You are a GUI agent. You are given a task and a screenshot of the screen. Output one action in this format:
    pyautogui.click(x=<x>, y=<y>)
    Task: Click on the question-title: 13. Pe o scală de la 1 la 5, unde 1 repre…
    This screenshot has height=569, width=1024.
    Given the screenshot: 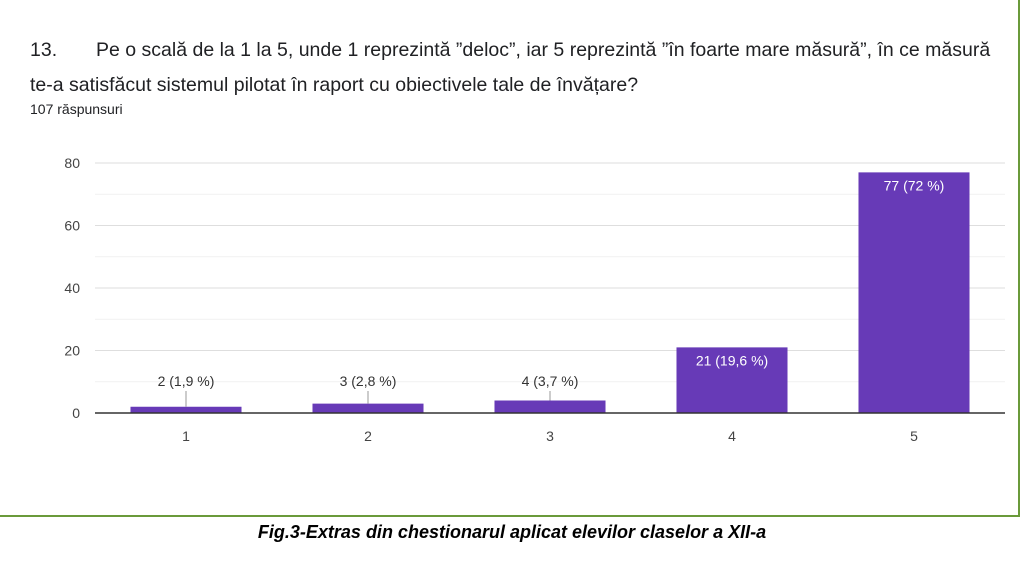 What is the action you would take?
    pyautogui.click(x=520, y=68)
    